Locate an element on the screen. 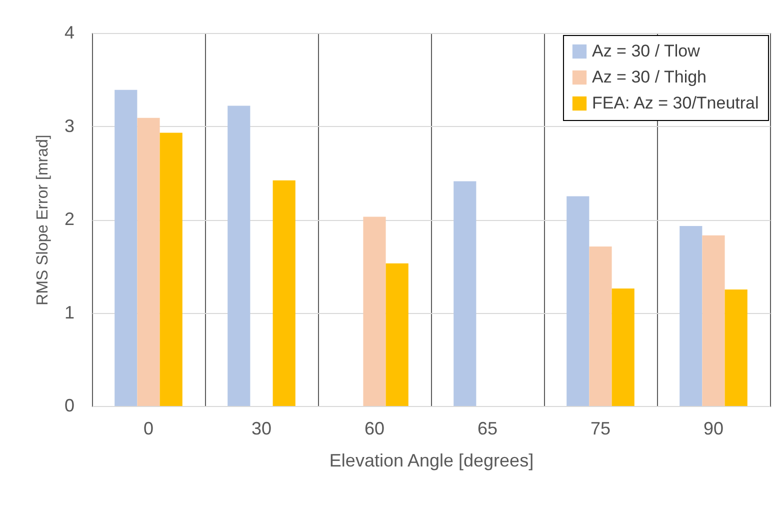 Image resolution: width=780 pixels, height=508 pixels. y-tick-label: 4 is located at coordinates (69, 32).